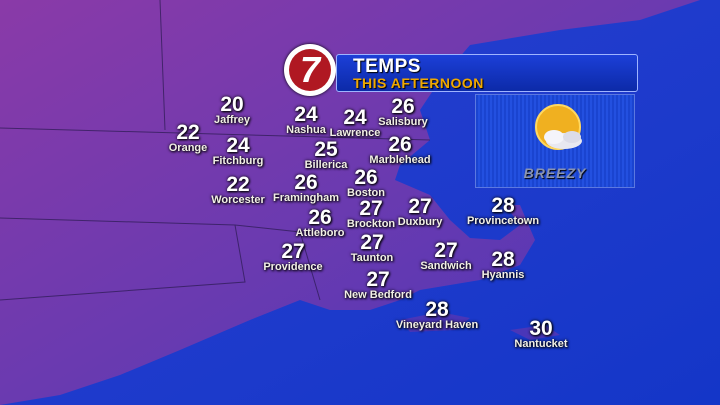 This screenshot has height=405, width=720. I want to click on city-marker: 24 Lawrence, so click(355, 122).